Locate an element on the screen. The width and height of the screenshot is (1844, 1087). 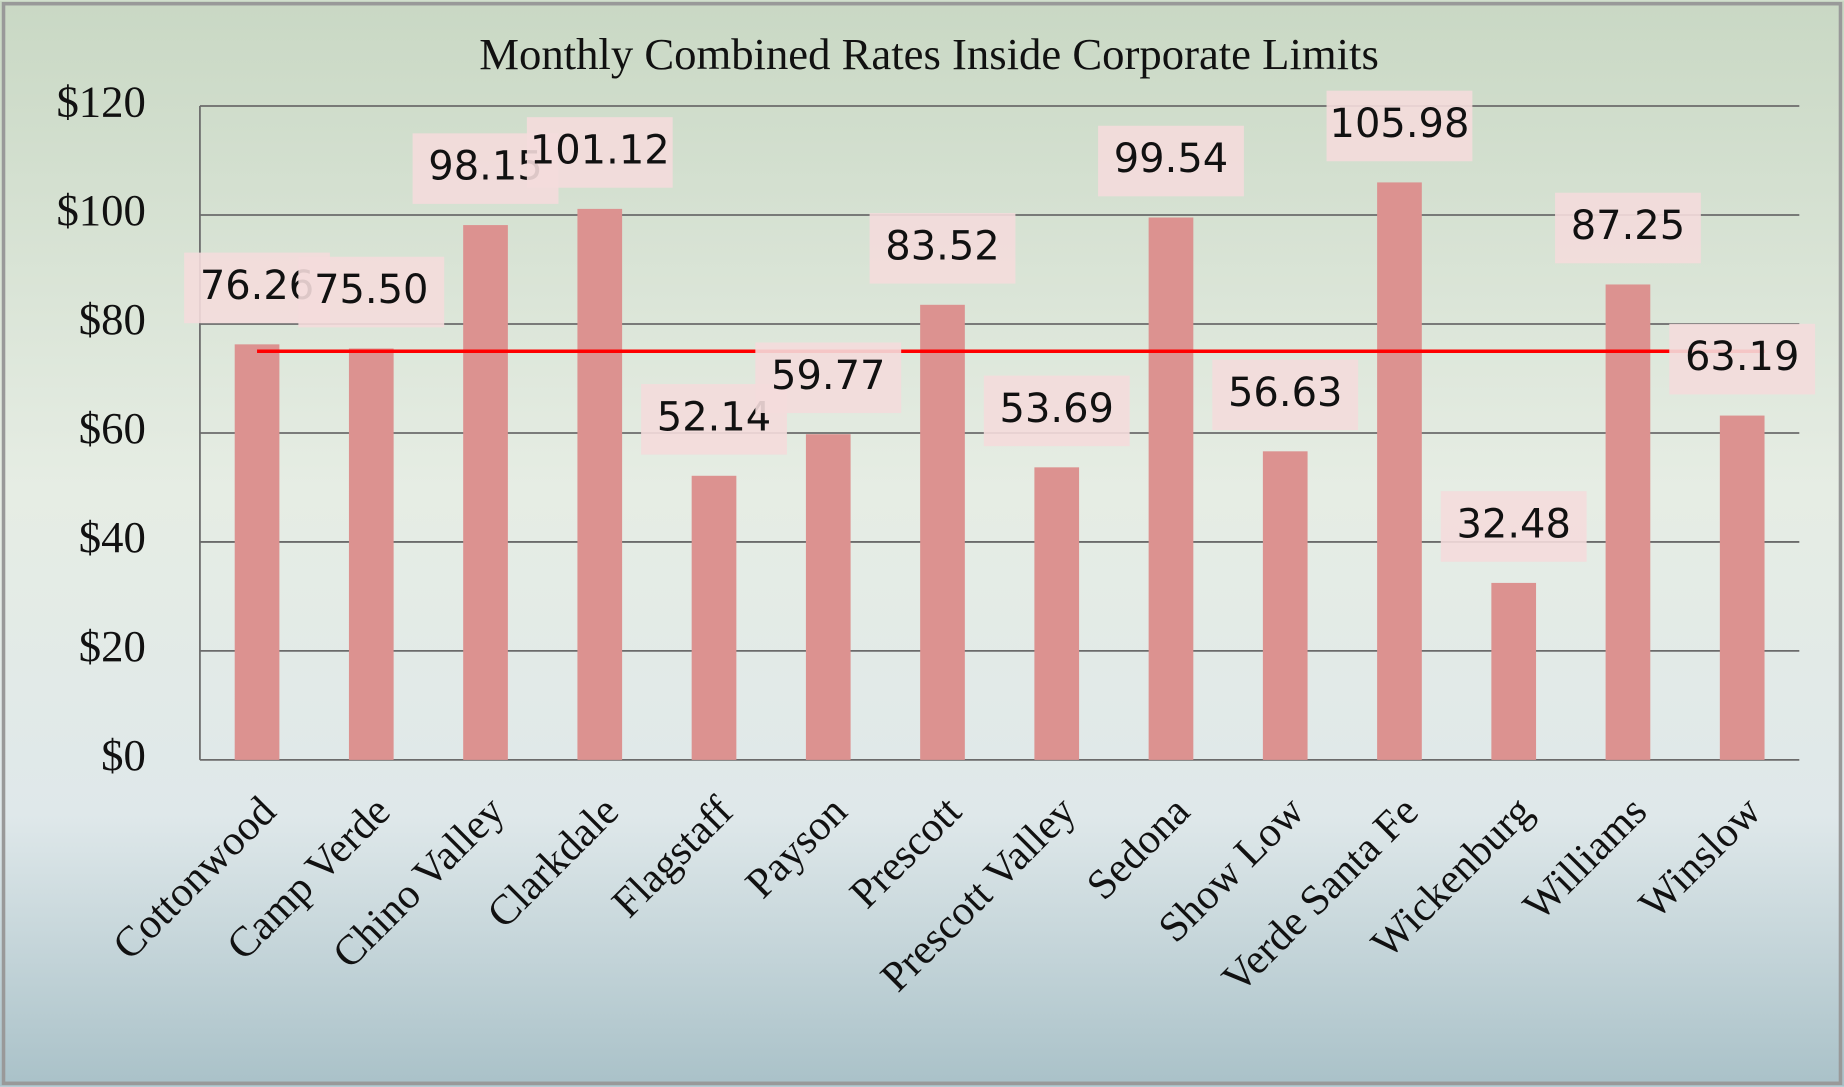
value-label: 63.19 is located at coordinates (1742, 357).